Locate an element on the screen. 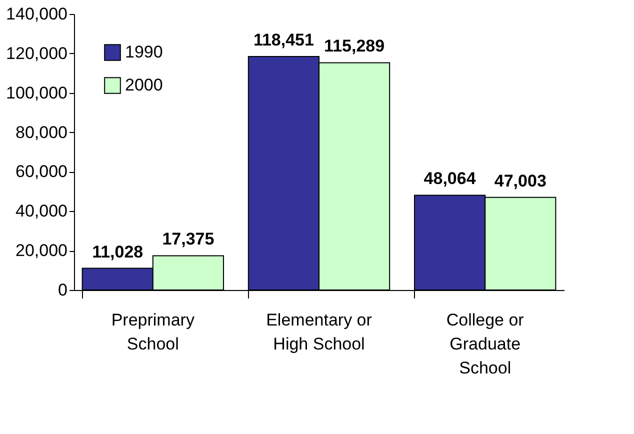  data-label: 48,064 is located at coordinates (450, 178).